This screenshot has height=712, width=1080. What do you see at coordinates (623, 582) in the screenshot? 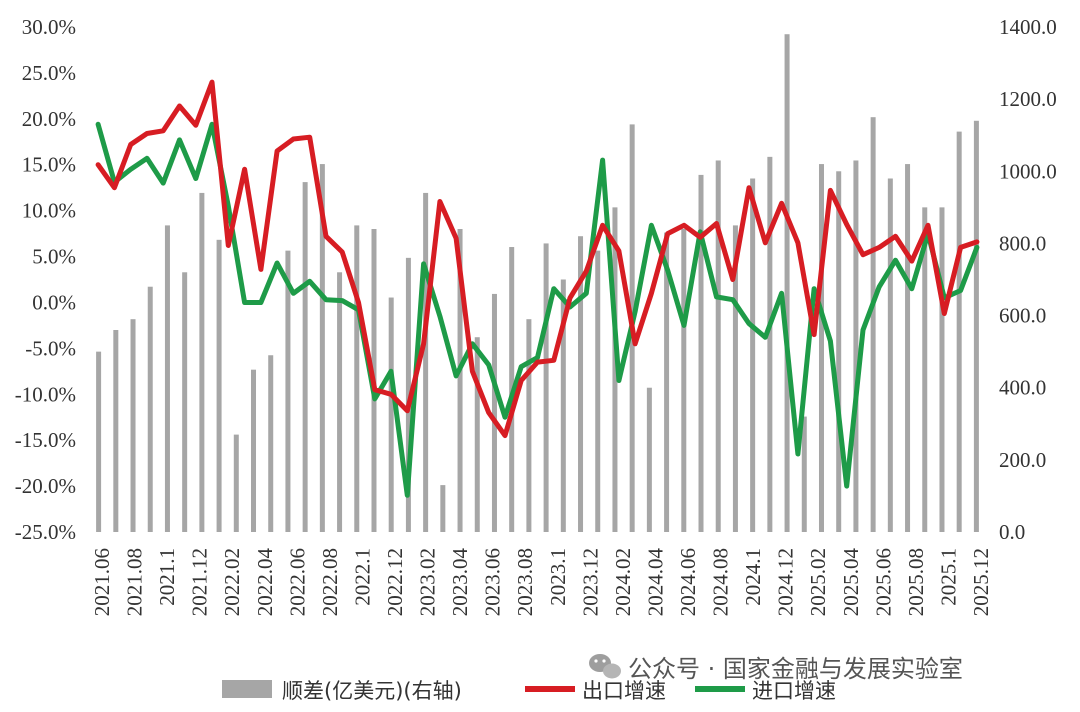
I see `x-axis-tick-label: 2024.02` at bounding box center [623, 582].